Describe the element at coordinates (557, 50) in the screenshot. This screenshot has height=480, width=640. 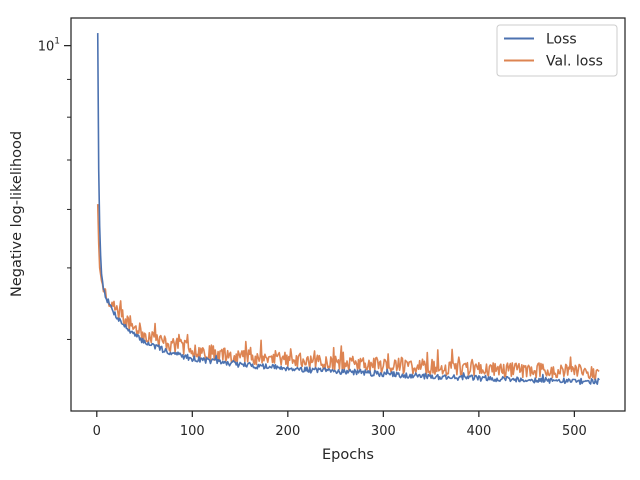
I see `legend: Loss Val. loss` at that location.